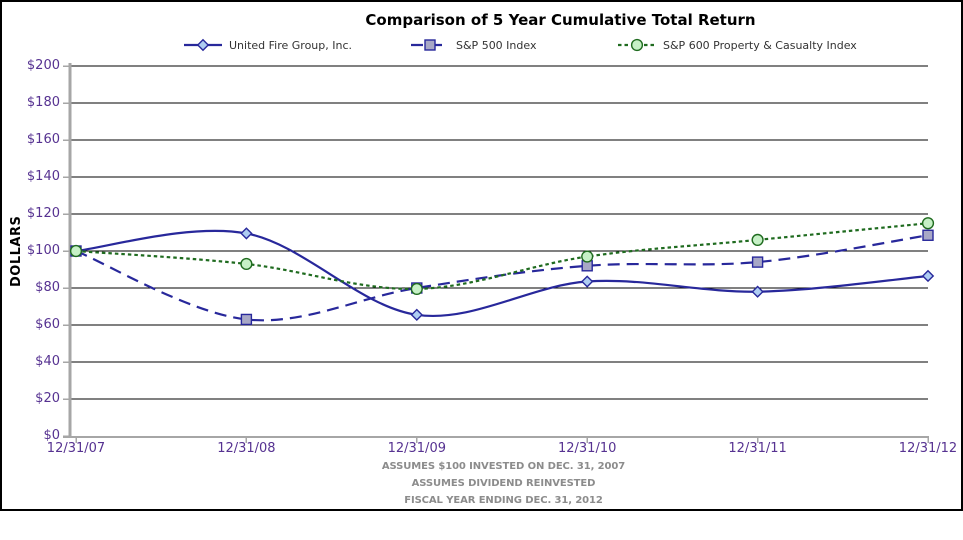  I want to click on legend-item: S&P 600 Property & Casualty Index, so click(737, 45).